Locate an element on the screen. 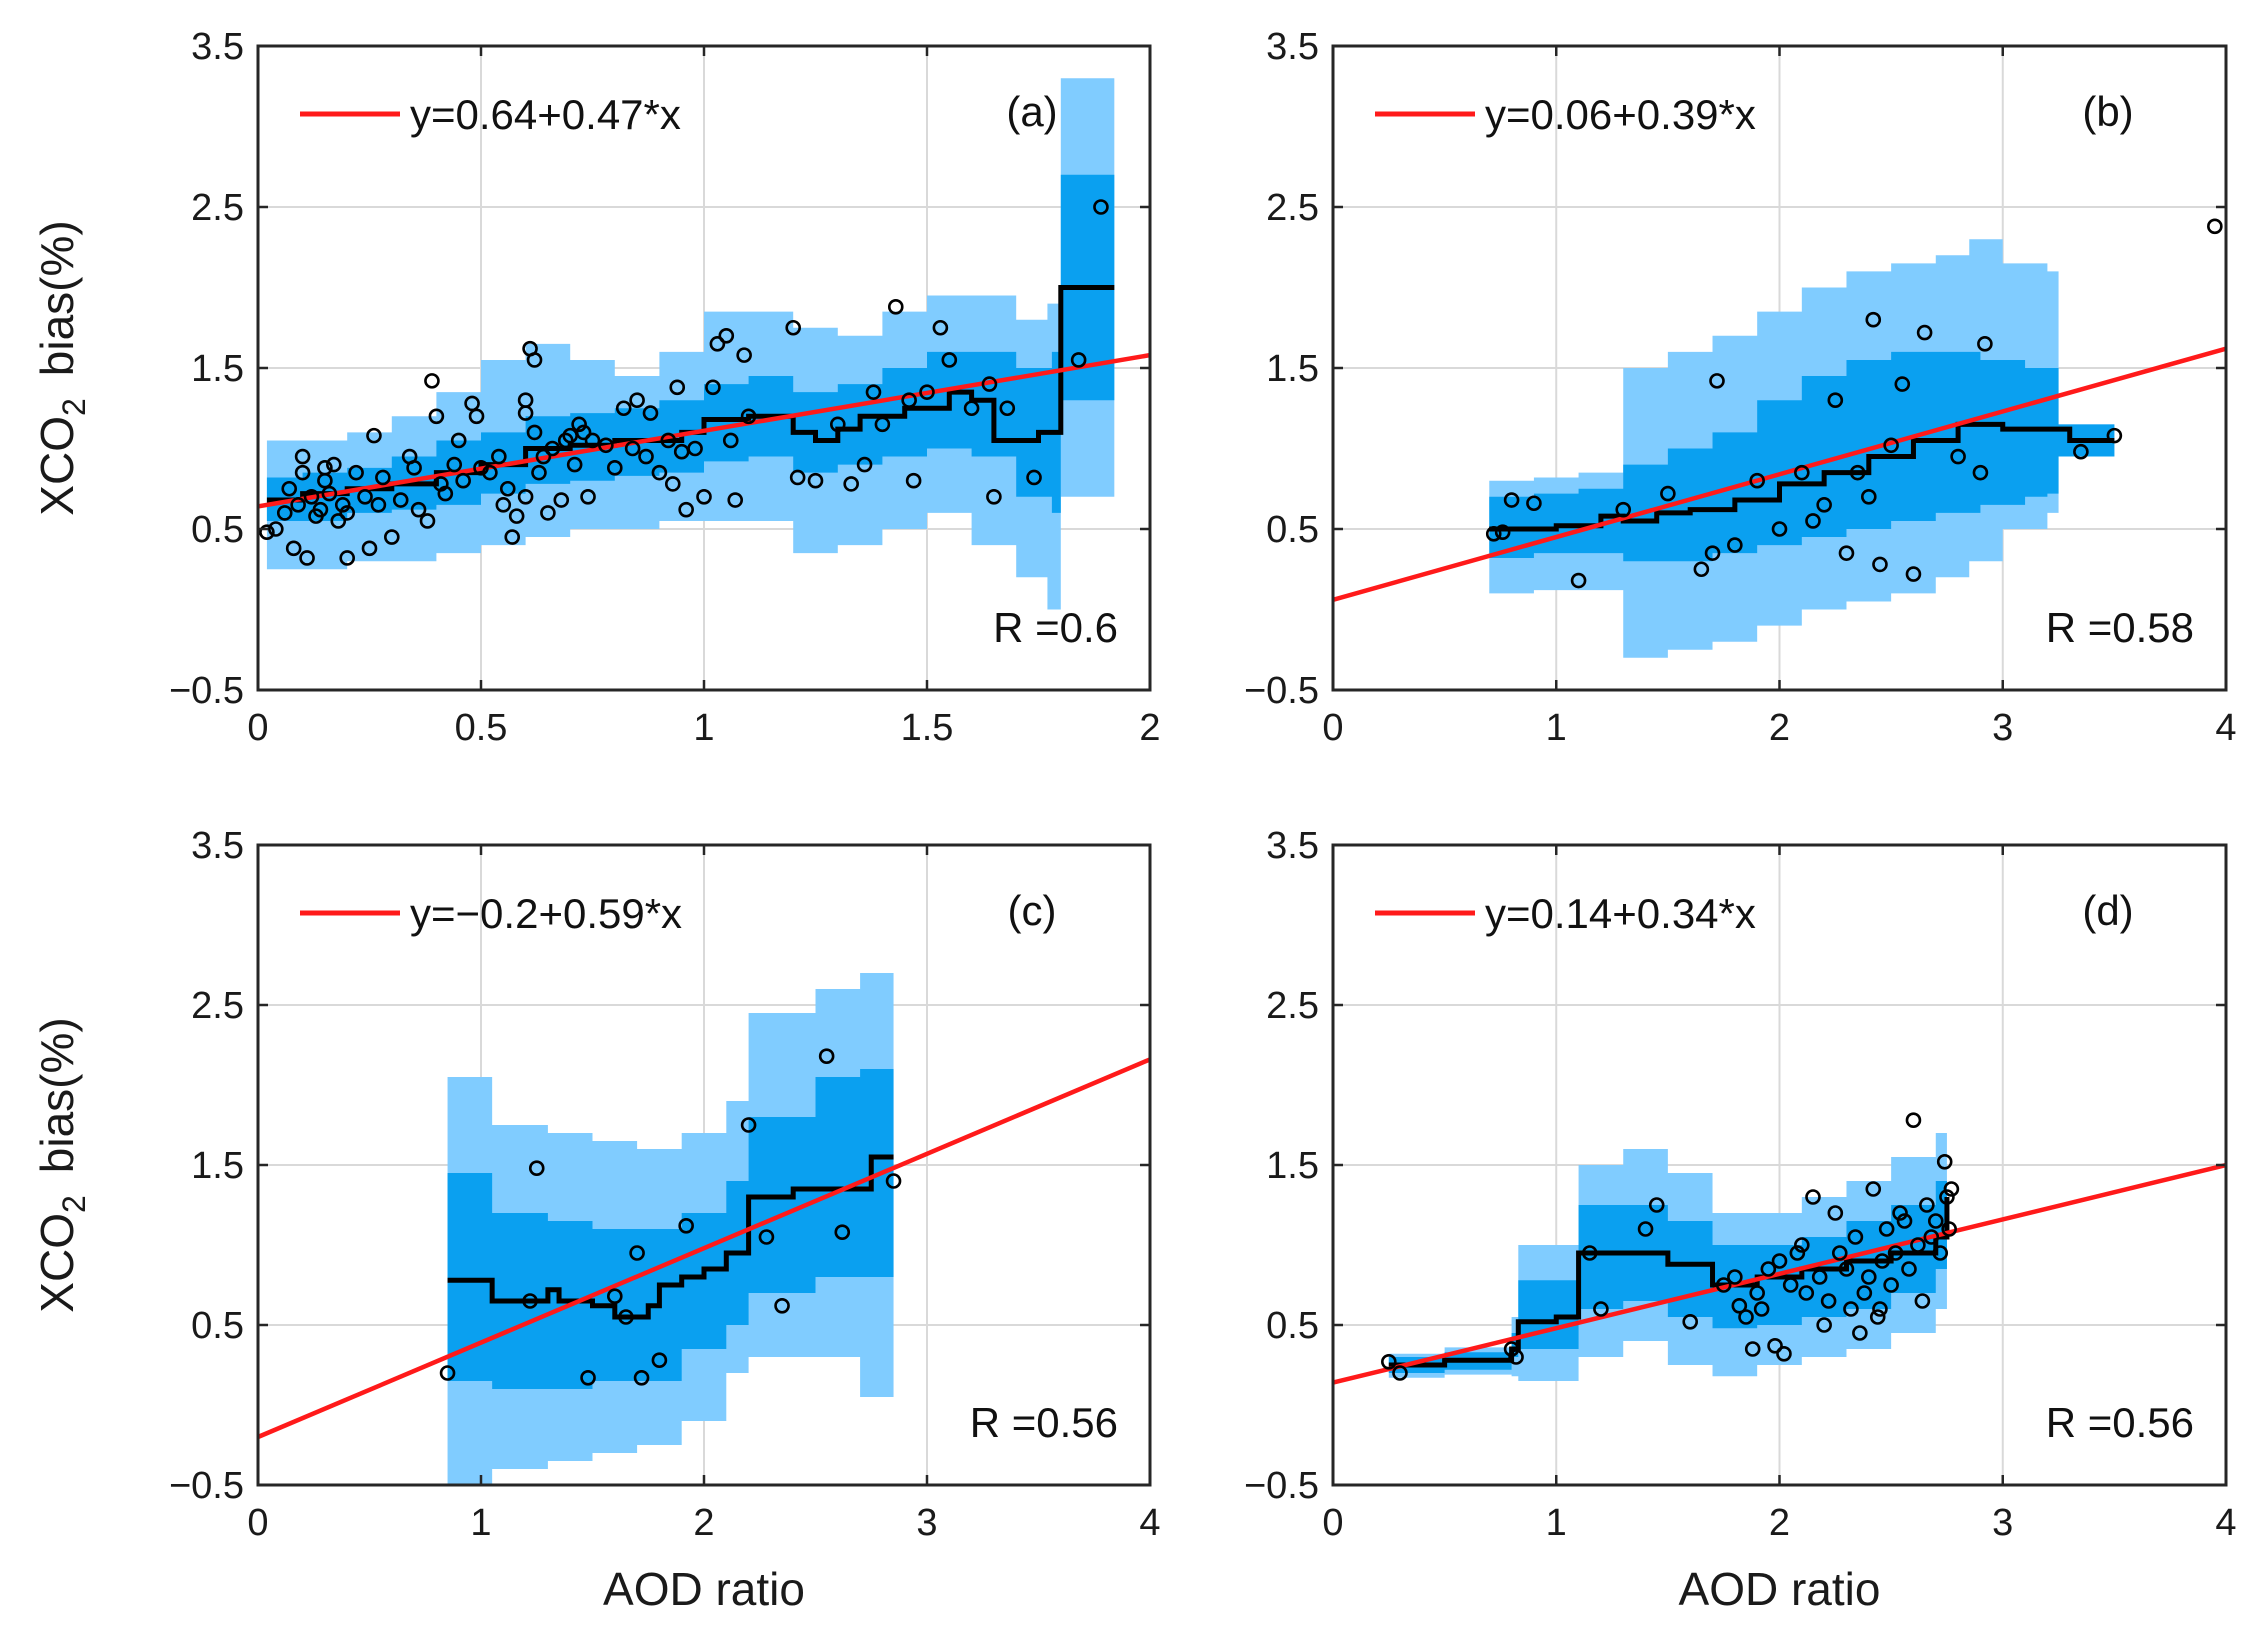  y-axis-title-main: XCO is located at coordinates (57, 1263).